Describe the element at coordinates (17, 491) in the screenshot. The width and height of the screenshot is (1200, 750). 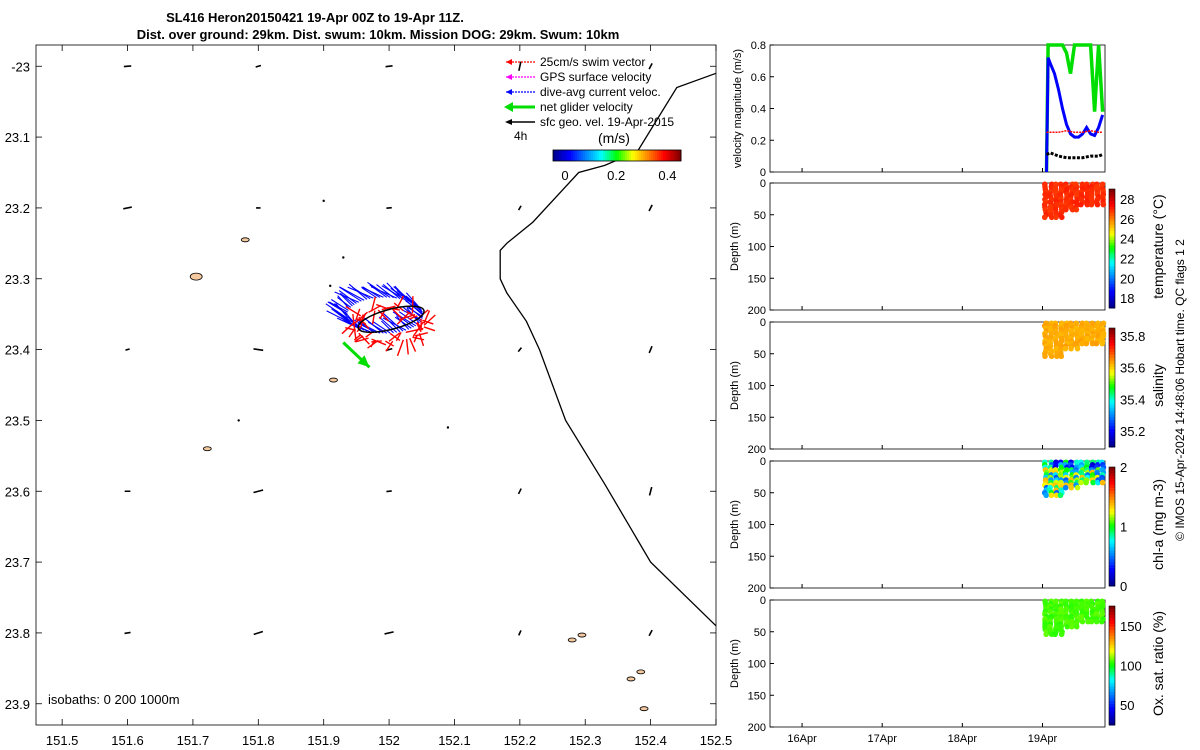
I see `map-y-tick-label: 23.6` at that location.